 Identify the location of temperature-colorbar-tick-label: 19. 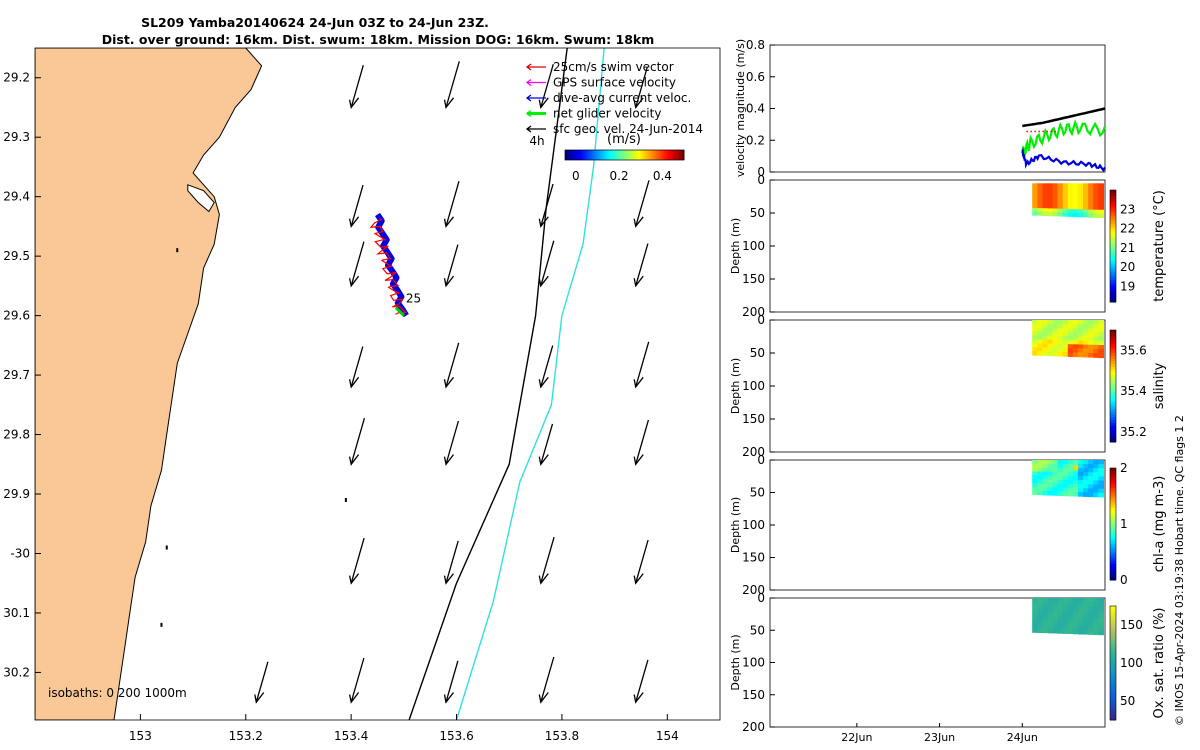
(1127, 287).